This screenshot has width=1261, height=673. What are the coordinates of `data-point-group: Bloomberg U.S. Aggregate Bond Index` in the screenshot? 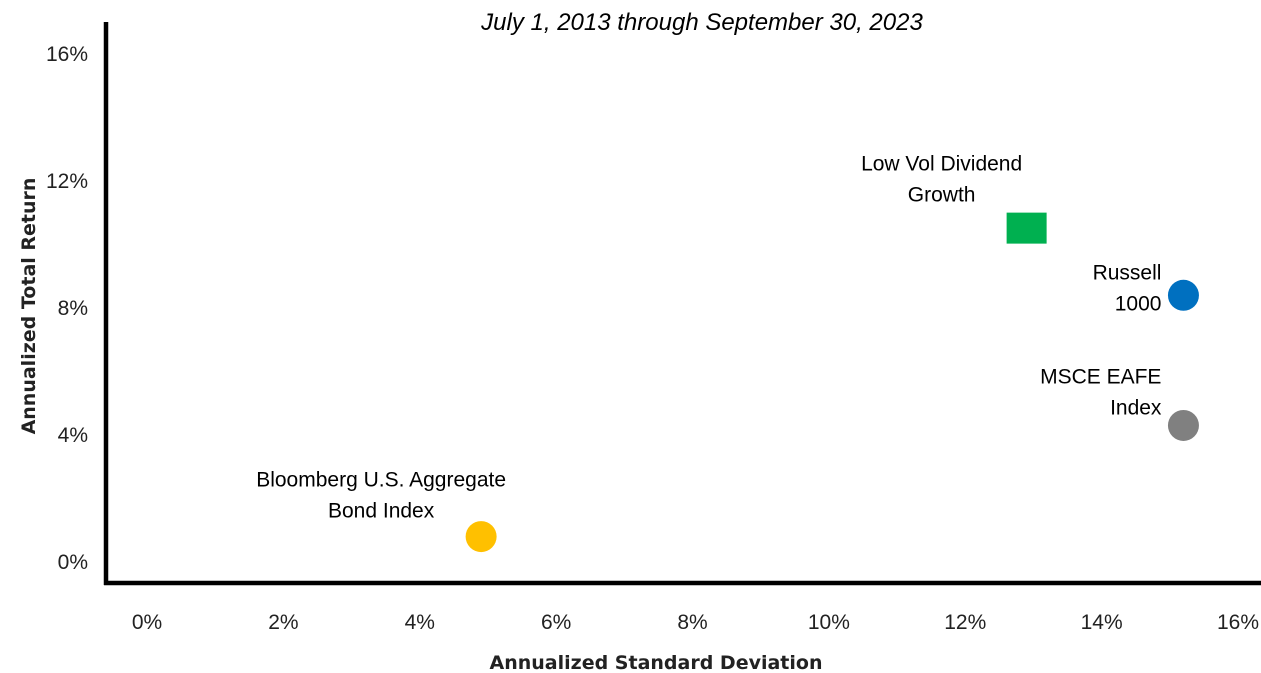 It's located at (381, 511).